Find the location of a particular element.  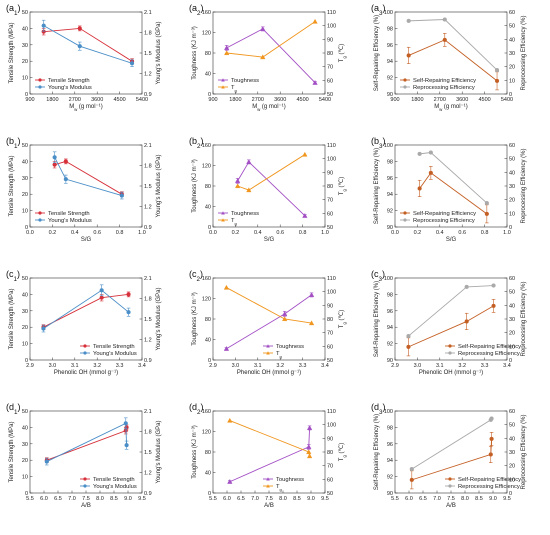

series-red is located at coordinates (88, 44).